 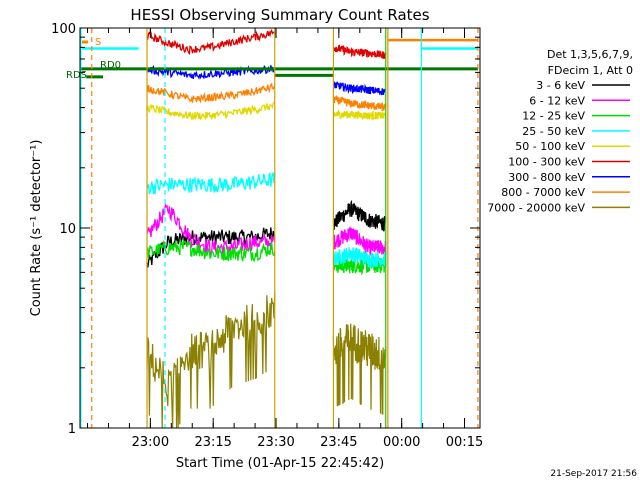 What do you see at coordinates (36, 228) in the screenshot?
I see `y-axis-label: Count Rate (s⁻¹ detector⁻¹)` at bounding box center [36, 228].